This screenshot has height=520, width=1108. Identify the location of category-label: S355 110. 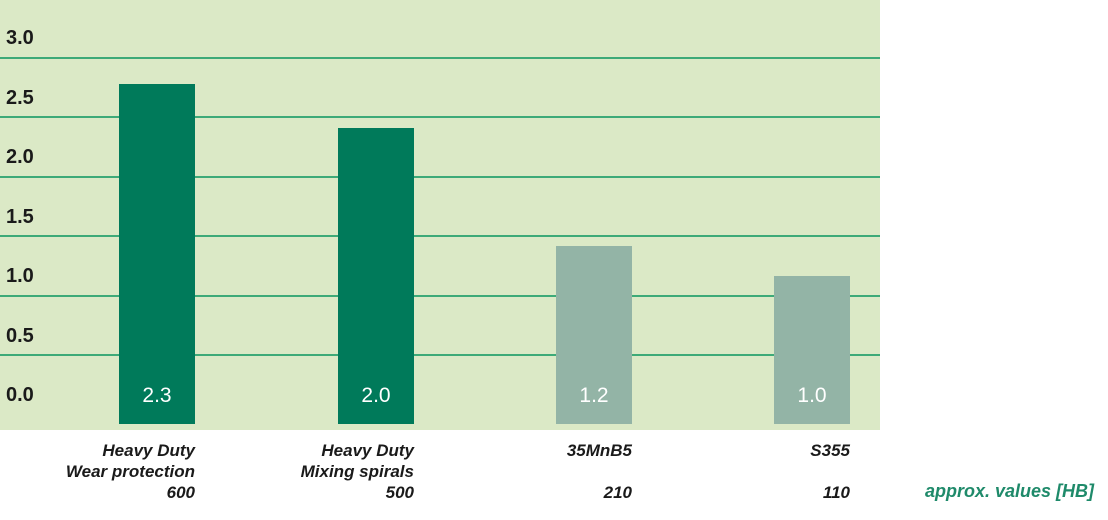
(730, 471).